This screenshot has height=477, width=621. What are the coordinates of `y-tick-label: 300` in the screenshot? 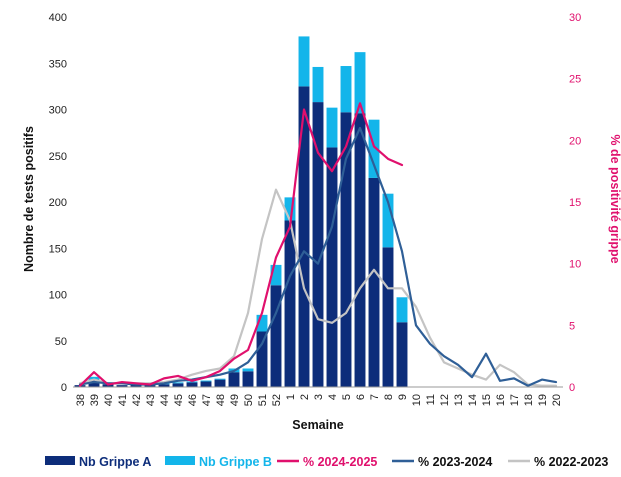 It's located at (58, 111).